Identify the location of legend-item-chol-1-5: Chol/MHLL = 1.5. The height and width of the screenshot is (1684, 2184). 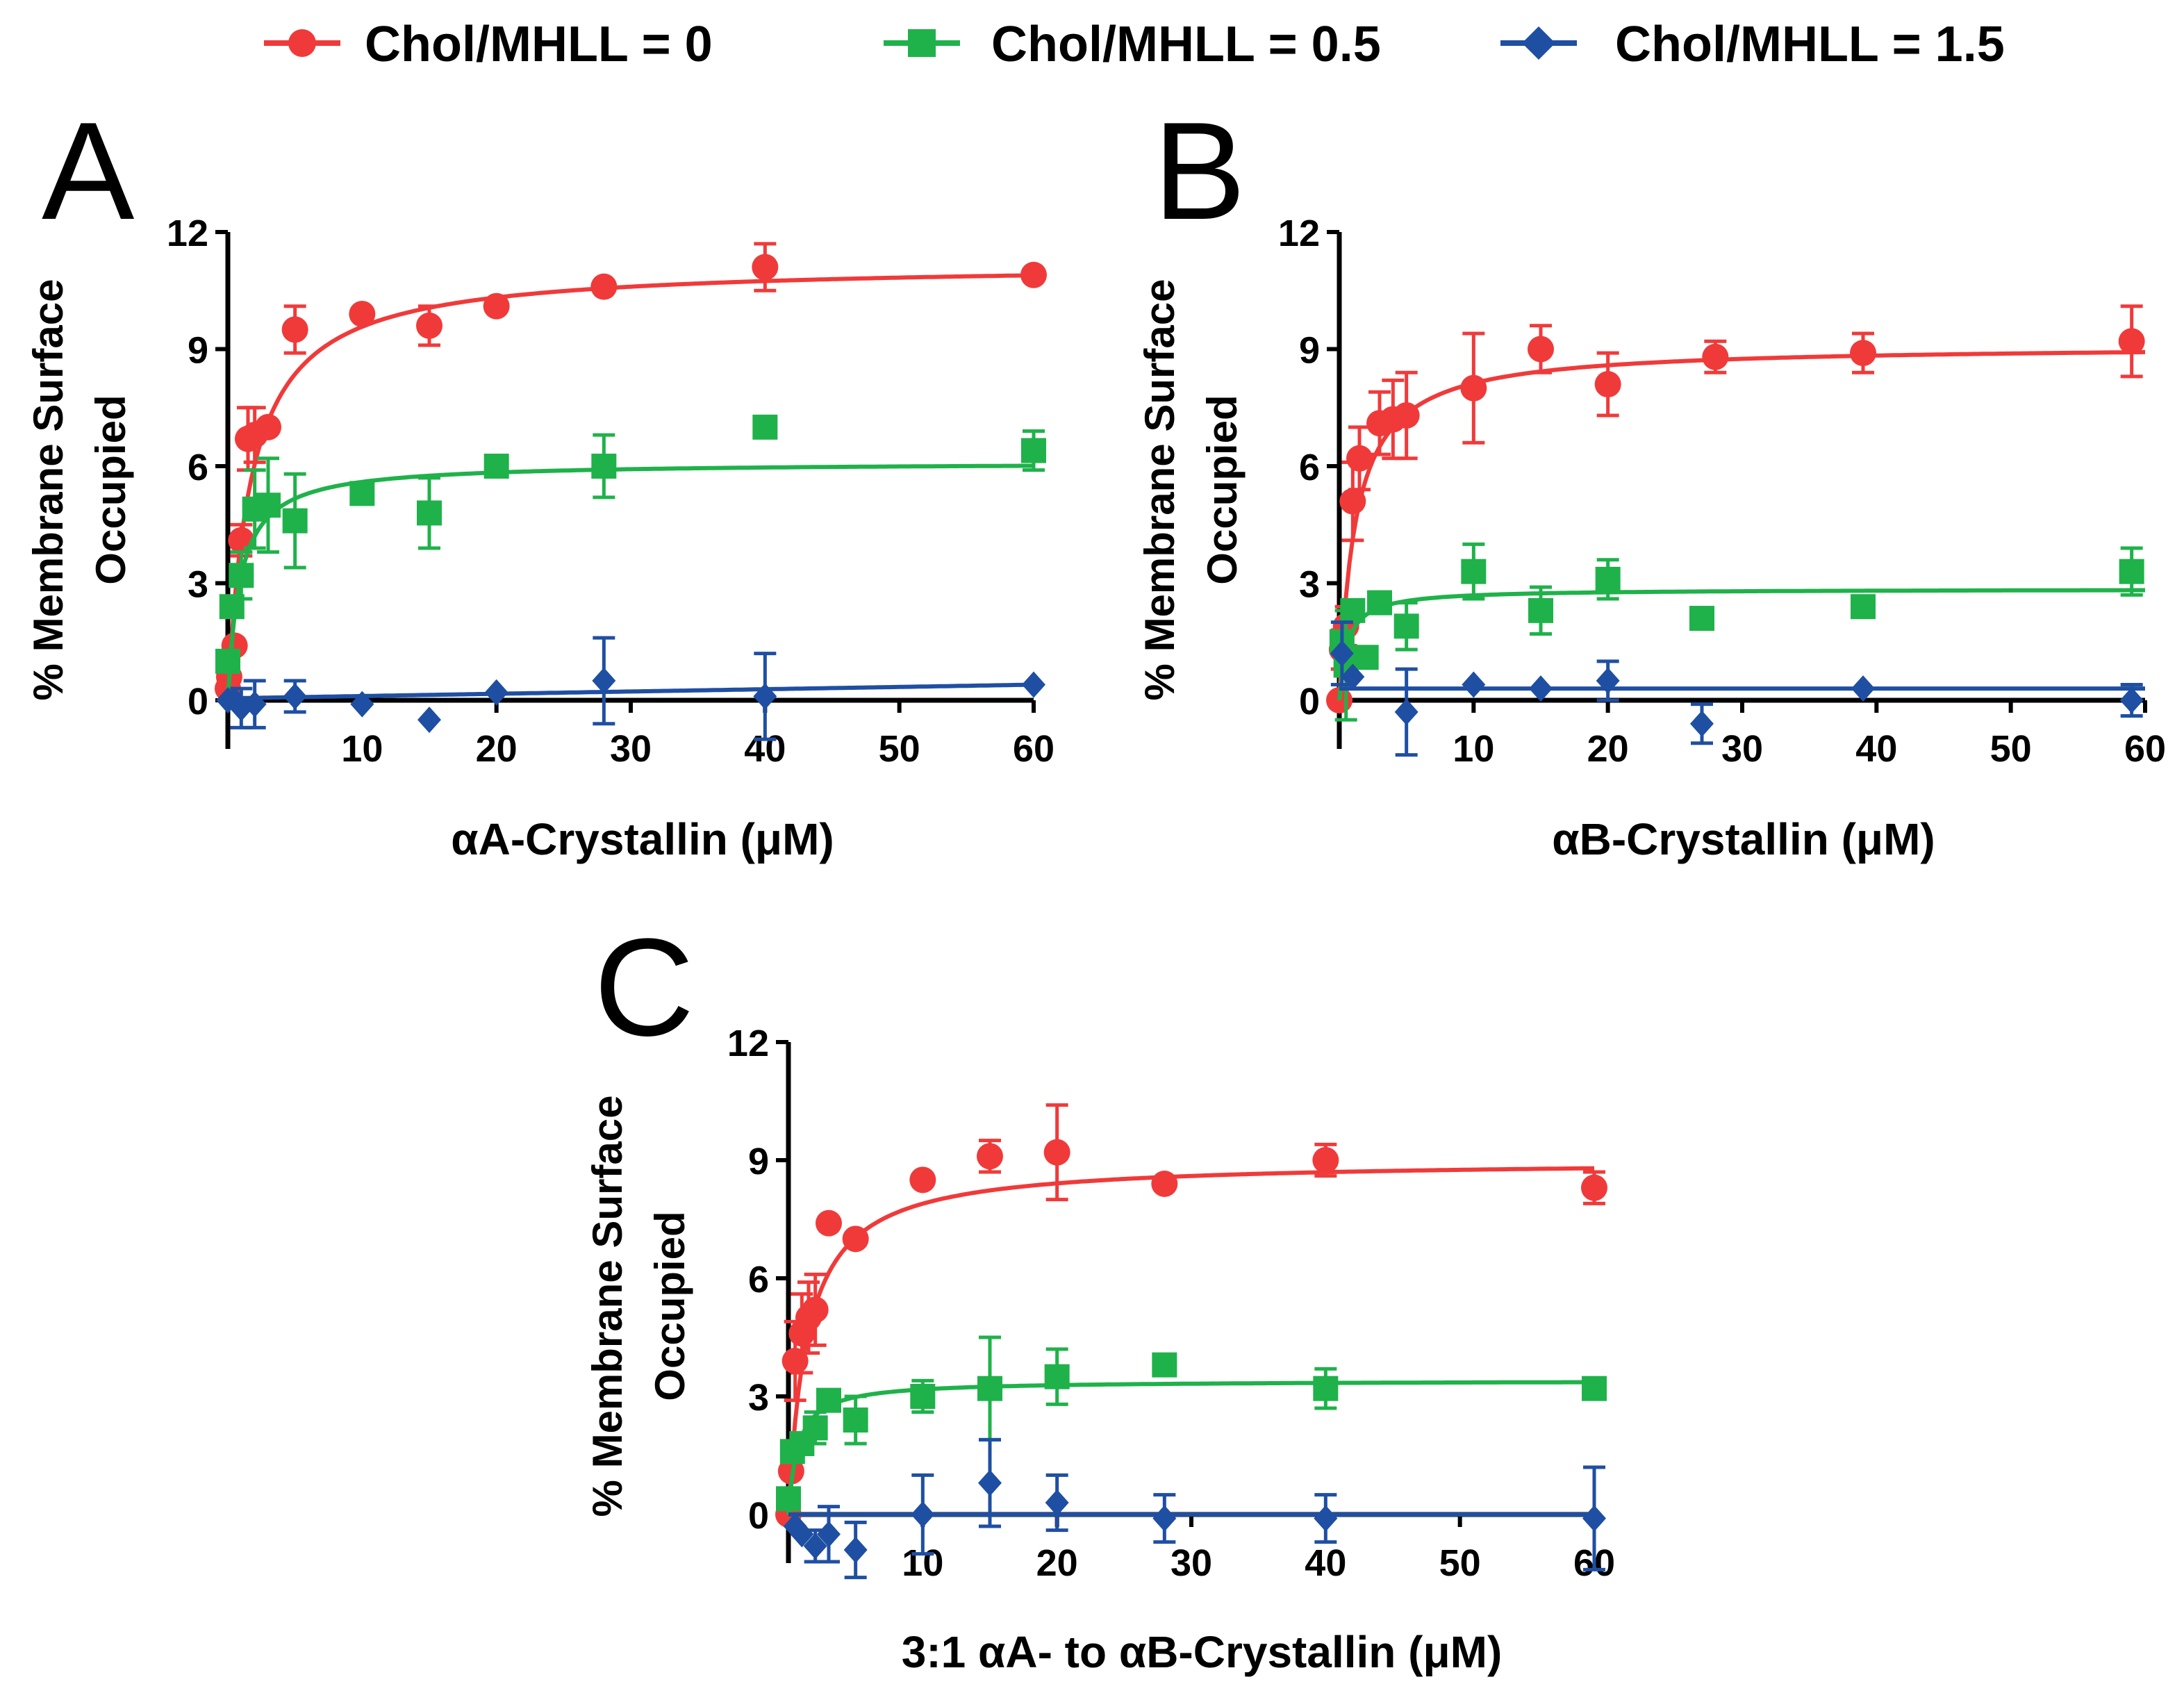
(1753, 44).